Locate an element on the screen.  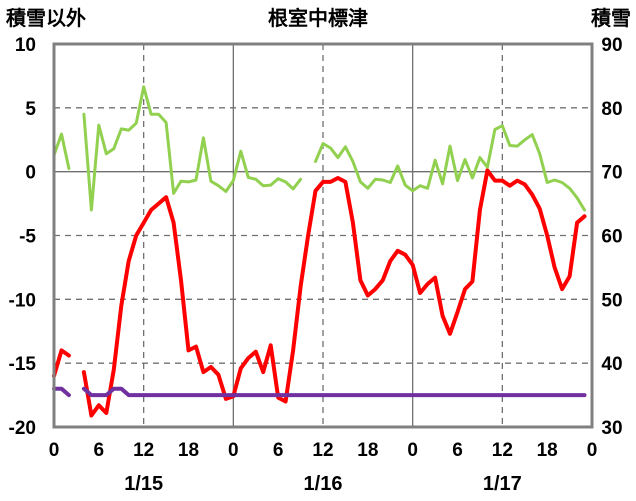
chart-title: 根室中標津 is located at coordinates (318, 18).